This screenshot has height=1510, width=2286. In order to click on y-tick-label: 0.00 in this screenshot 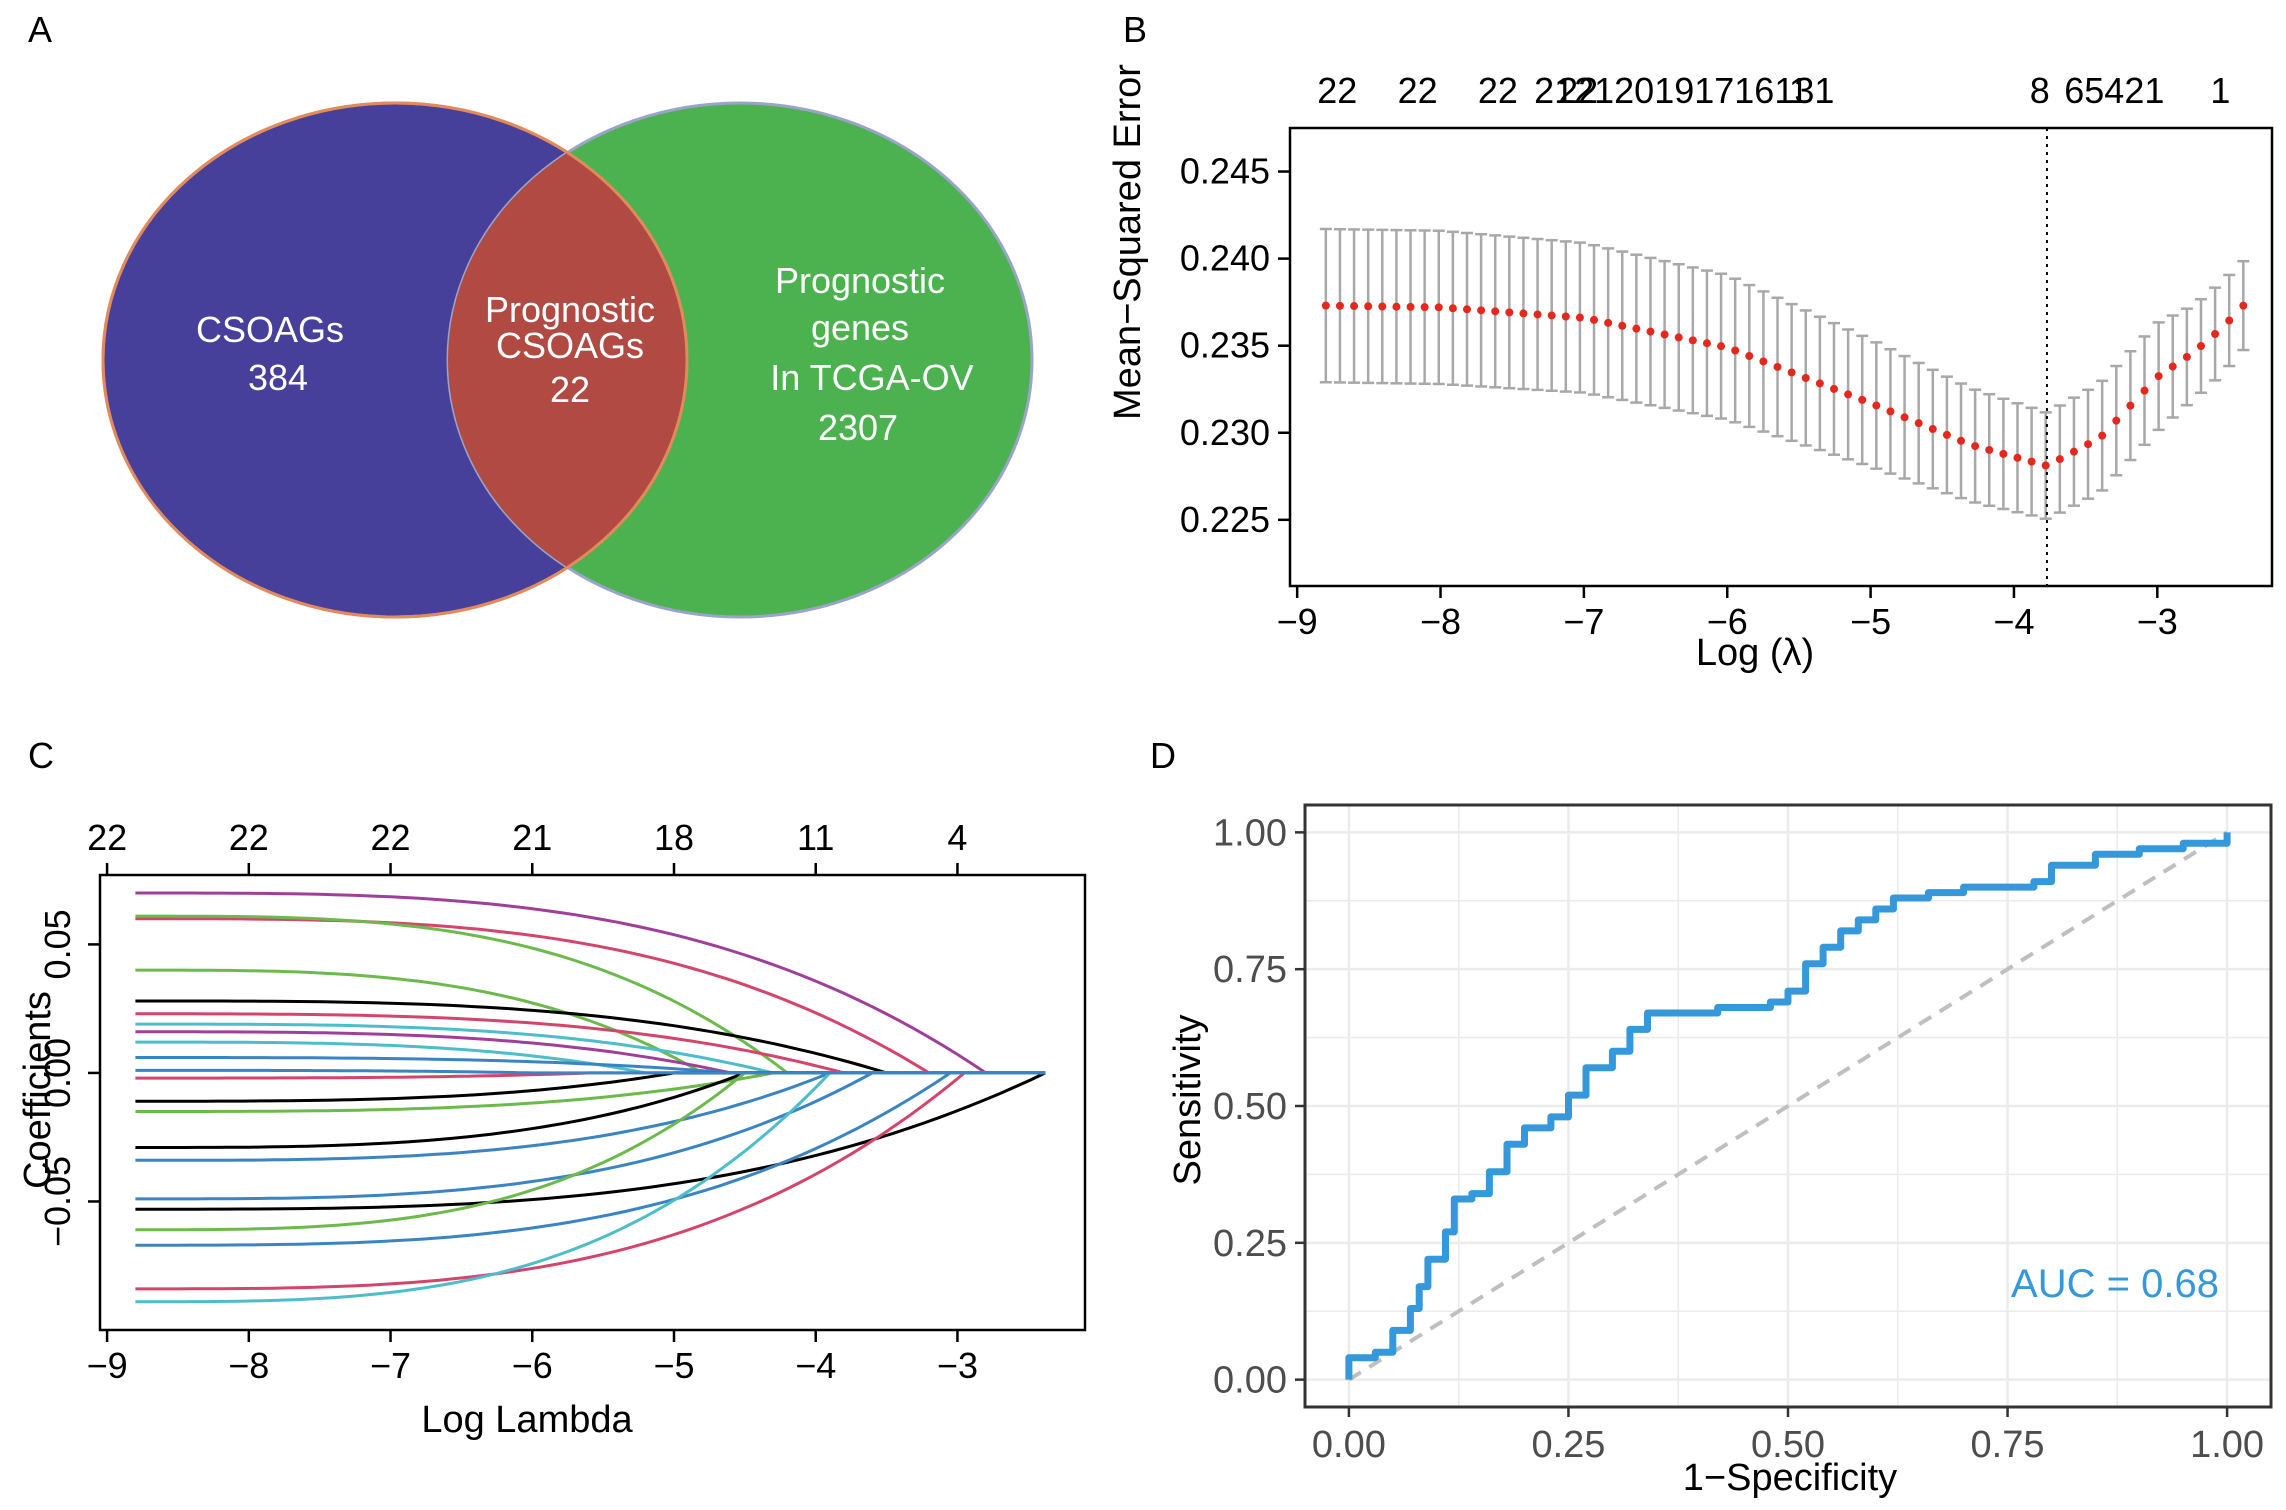, I will do `click(57, 1073)`.